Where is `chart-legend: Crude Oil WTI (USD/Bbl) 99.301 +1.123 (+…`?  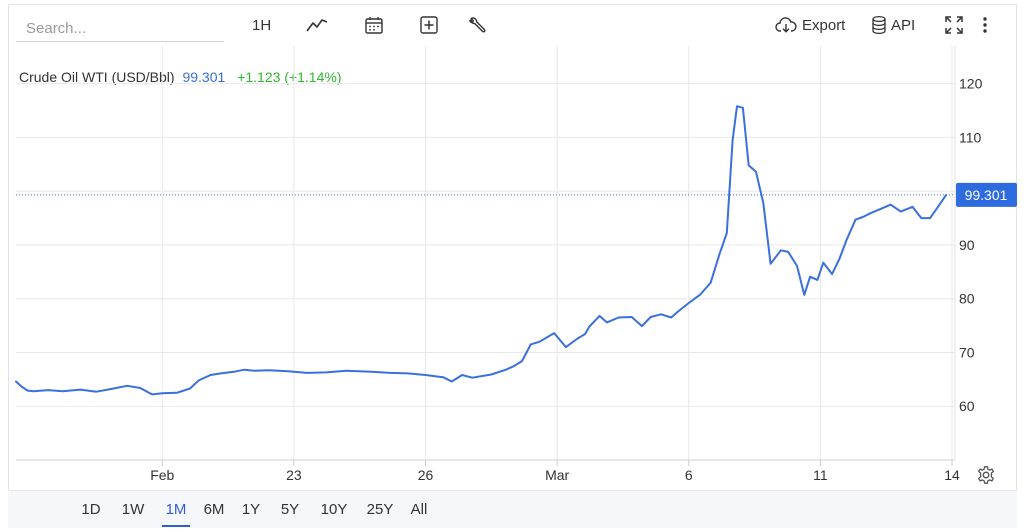 chart-legend: Crude Oil WTI (USD/Bbl) 99.301 +1.123 (+… is located at coordinates (180, 77).